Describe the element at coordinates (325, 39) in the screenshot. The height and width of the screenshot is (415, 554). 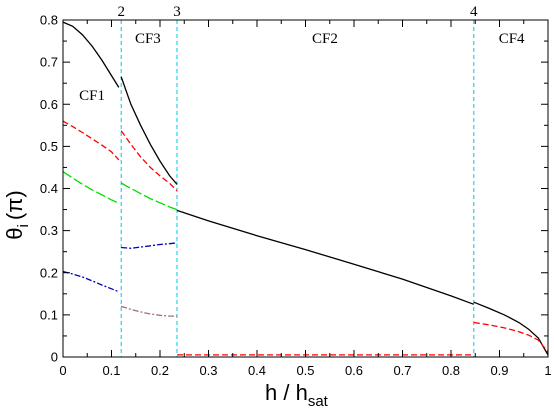
I see `region-label-cf2: CF2` at that location.